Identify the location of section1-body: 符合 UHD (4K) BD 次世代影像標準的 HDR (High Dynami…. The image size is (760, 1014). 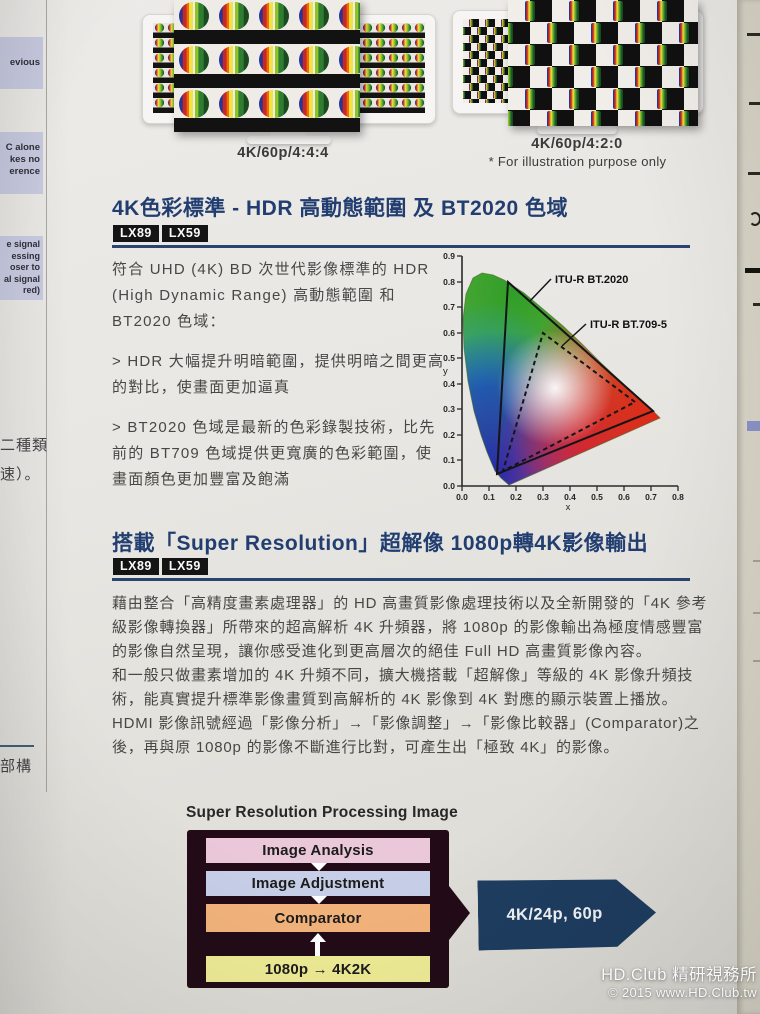
(279, 382).